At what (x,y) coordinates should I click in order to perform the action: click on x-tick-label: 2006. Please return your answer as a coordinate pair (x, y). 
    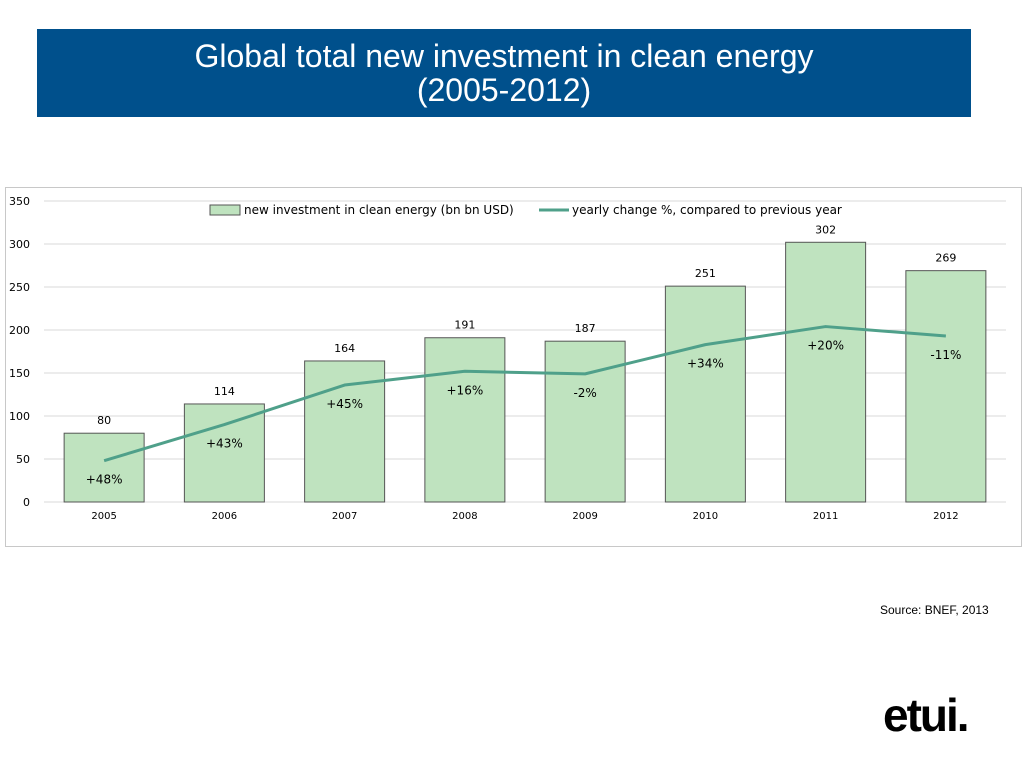
    Looking at the image, I should click on (224, 516).